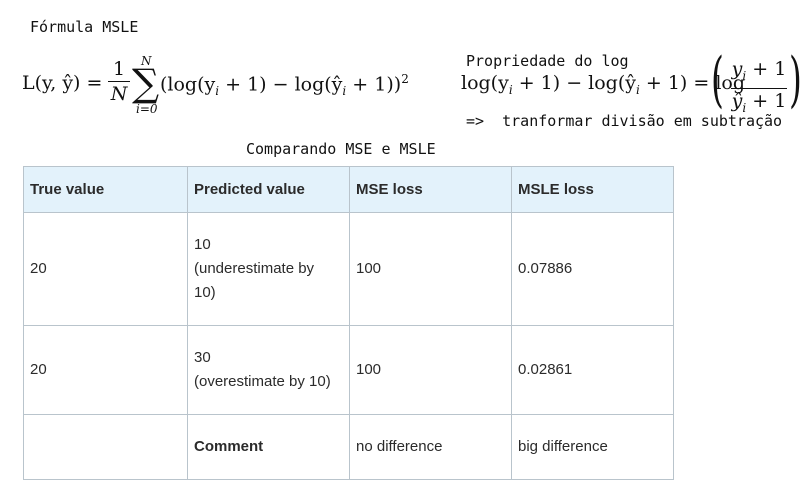  I want to click on log-fraction: yi + 1 ŷi + 1, so click(759, 88).